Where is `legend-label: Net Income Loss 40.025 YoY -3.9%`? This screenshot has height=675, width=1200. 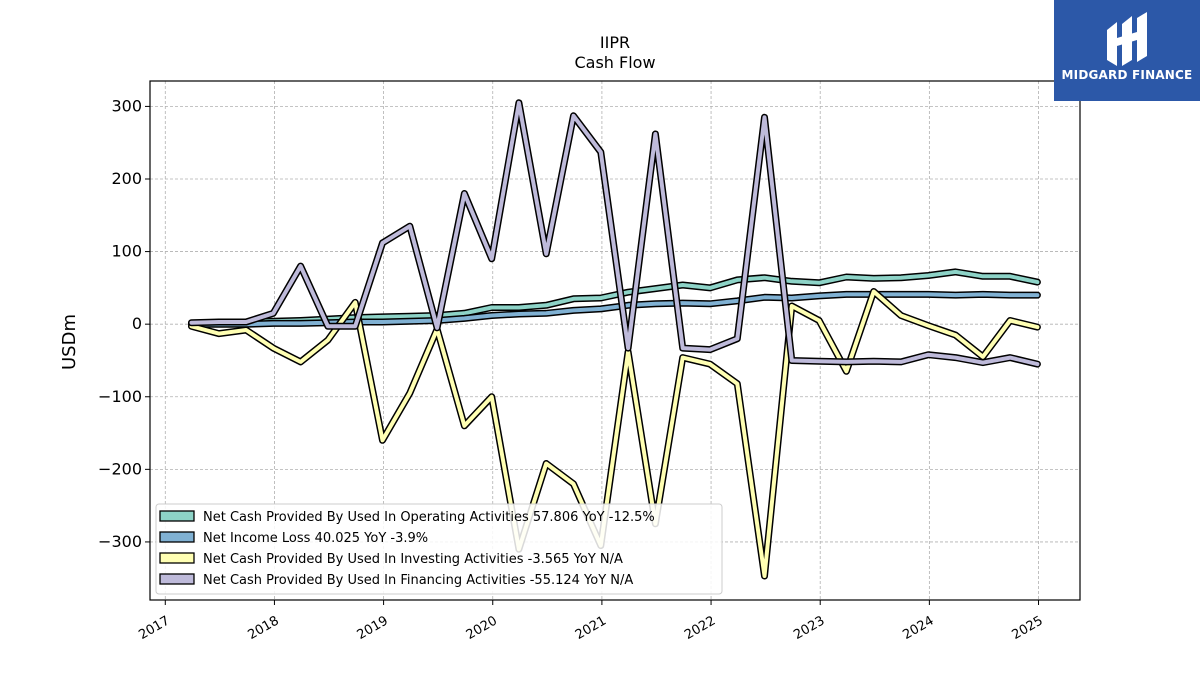 legend-label: Net Income Loss 40.025 YoY -3.9% is located at coordinates (315, 538).